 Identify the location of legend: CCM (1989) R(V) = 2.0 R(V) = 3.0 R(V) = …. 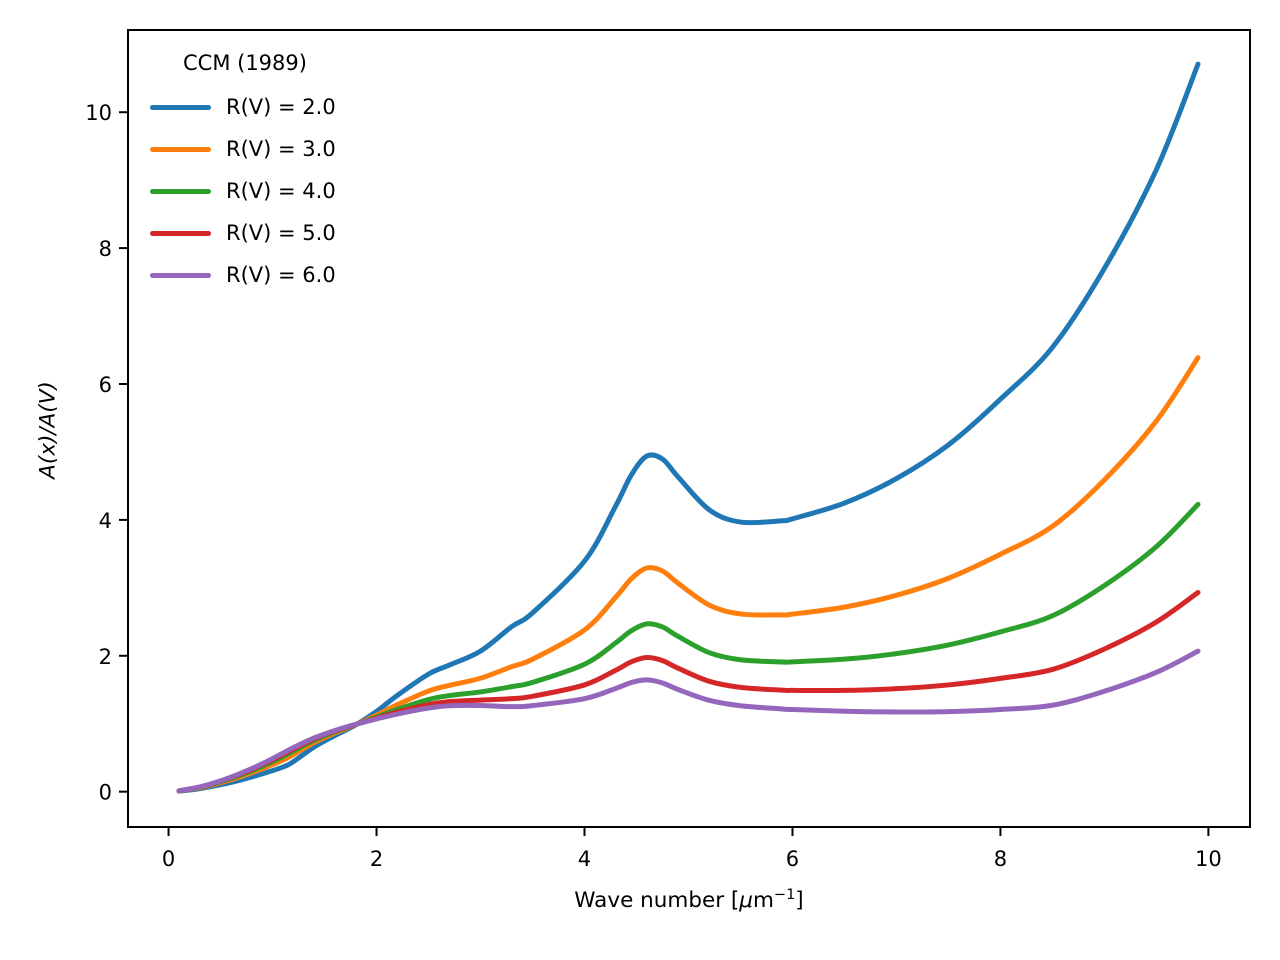
(243, 173).